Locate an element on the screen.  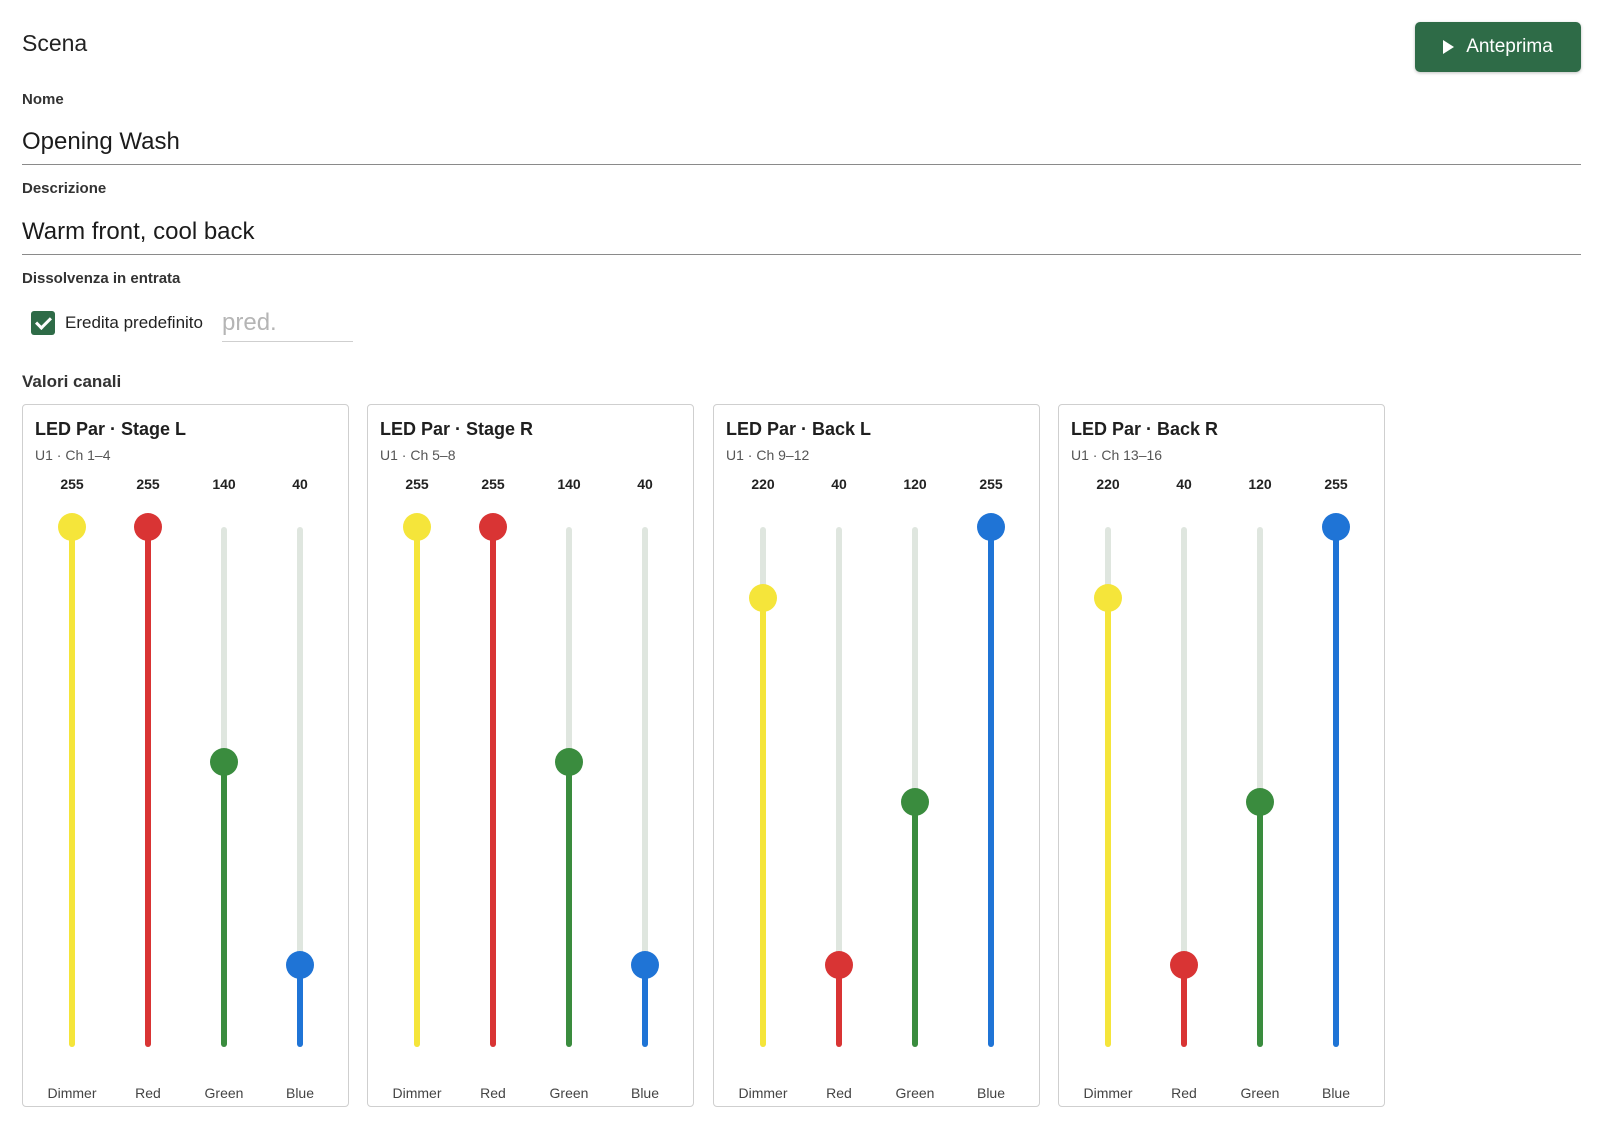
preview-button-label: Anteprima is located at coordinates (1509, 46).